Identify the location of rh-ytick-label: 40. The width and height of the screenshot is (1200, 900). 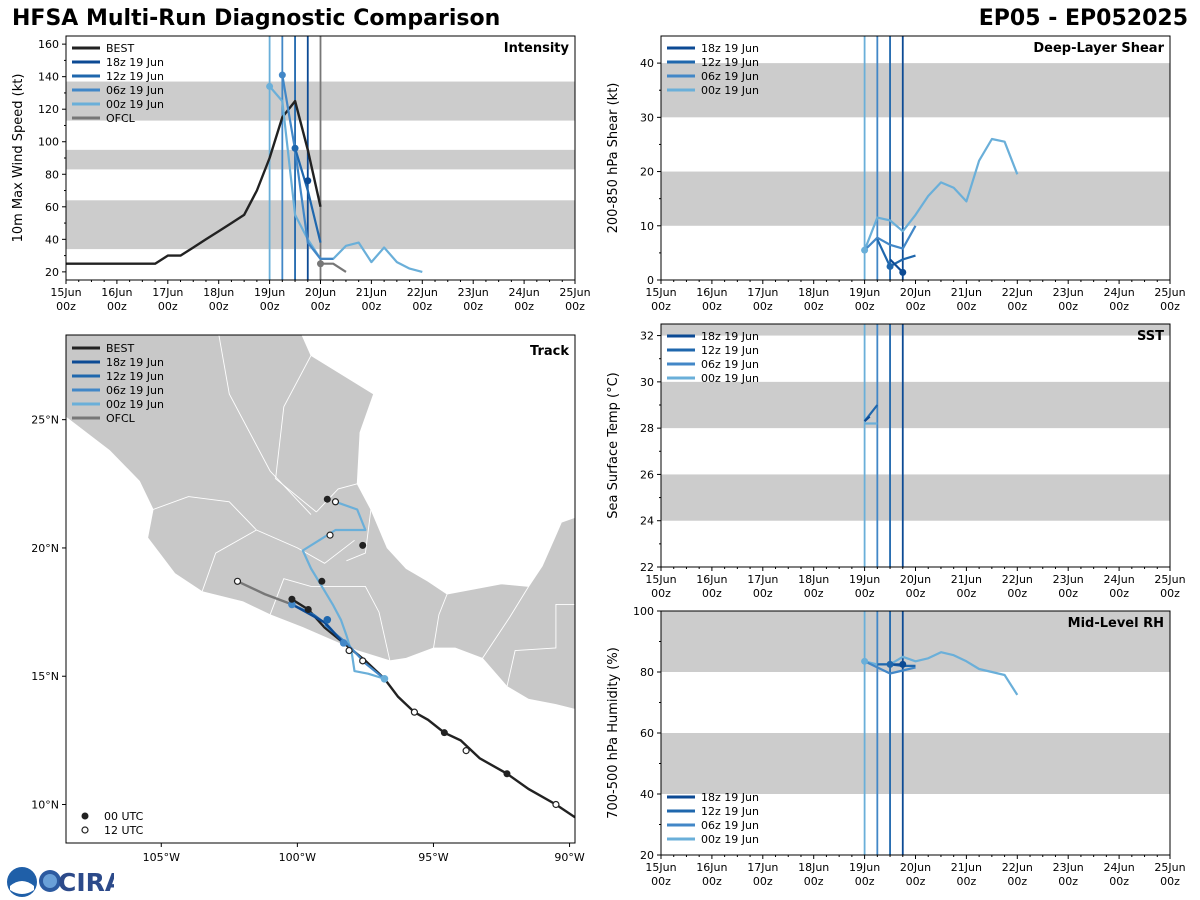
(647, 794).